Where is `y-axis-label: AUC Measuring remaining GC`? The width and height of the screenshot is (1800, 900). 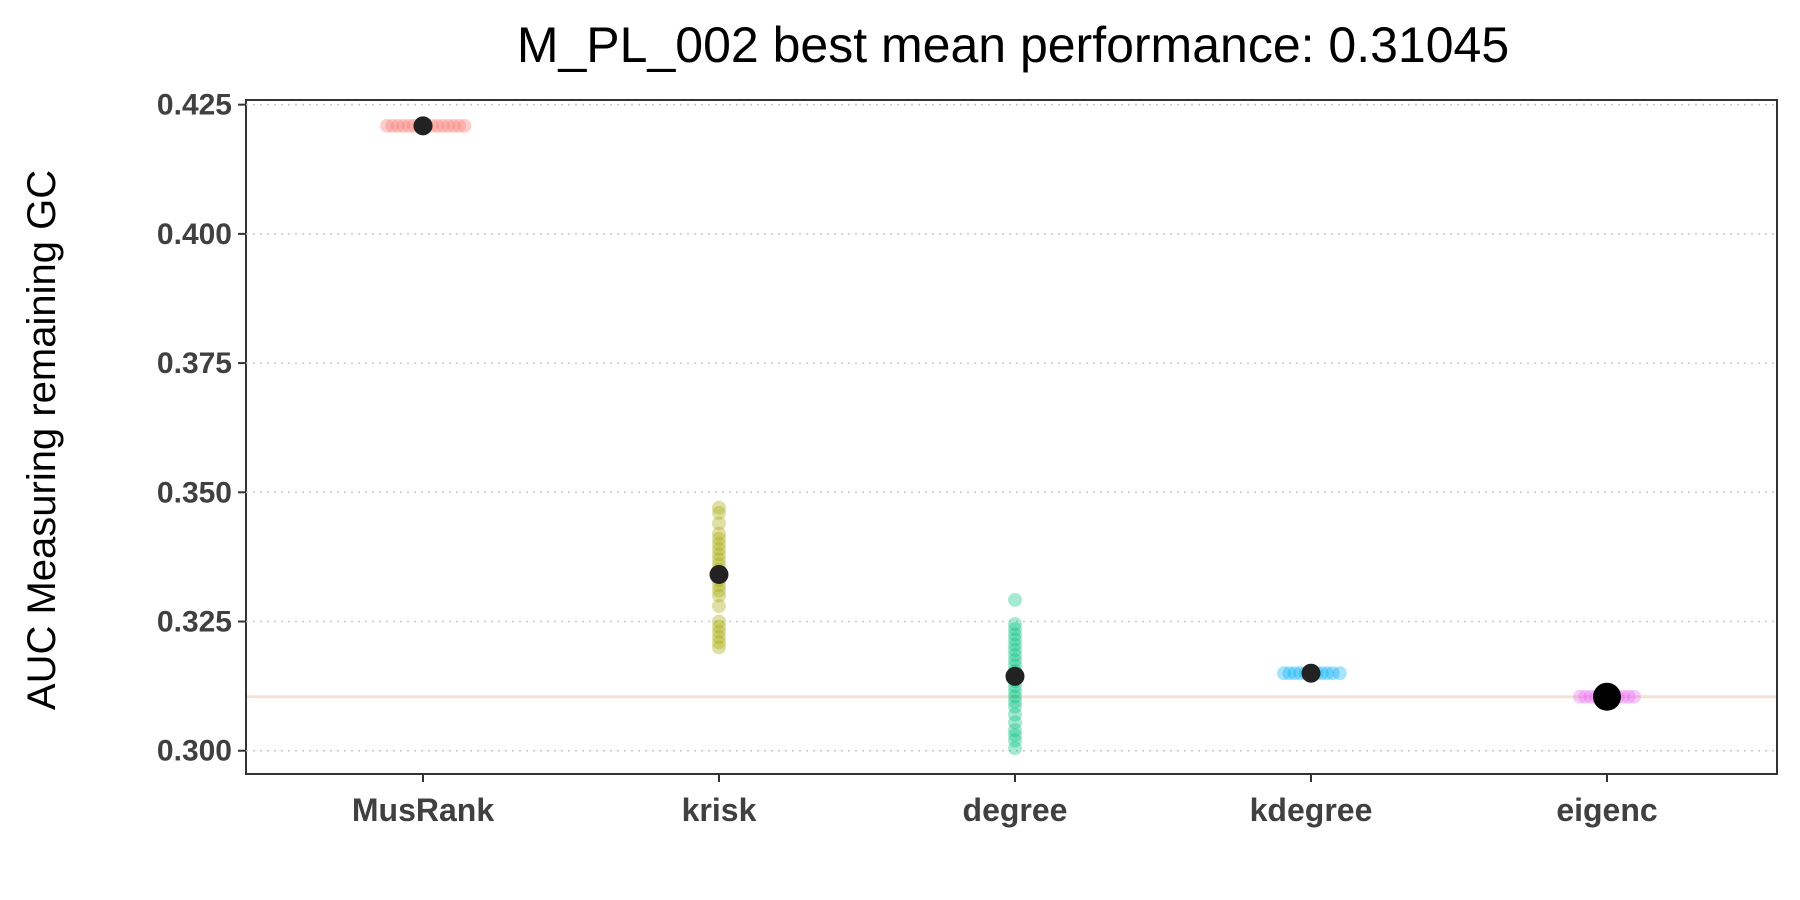 y-axis-label: AUC Measuring remaining GC is located at coordinates (42, 440).